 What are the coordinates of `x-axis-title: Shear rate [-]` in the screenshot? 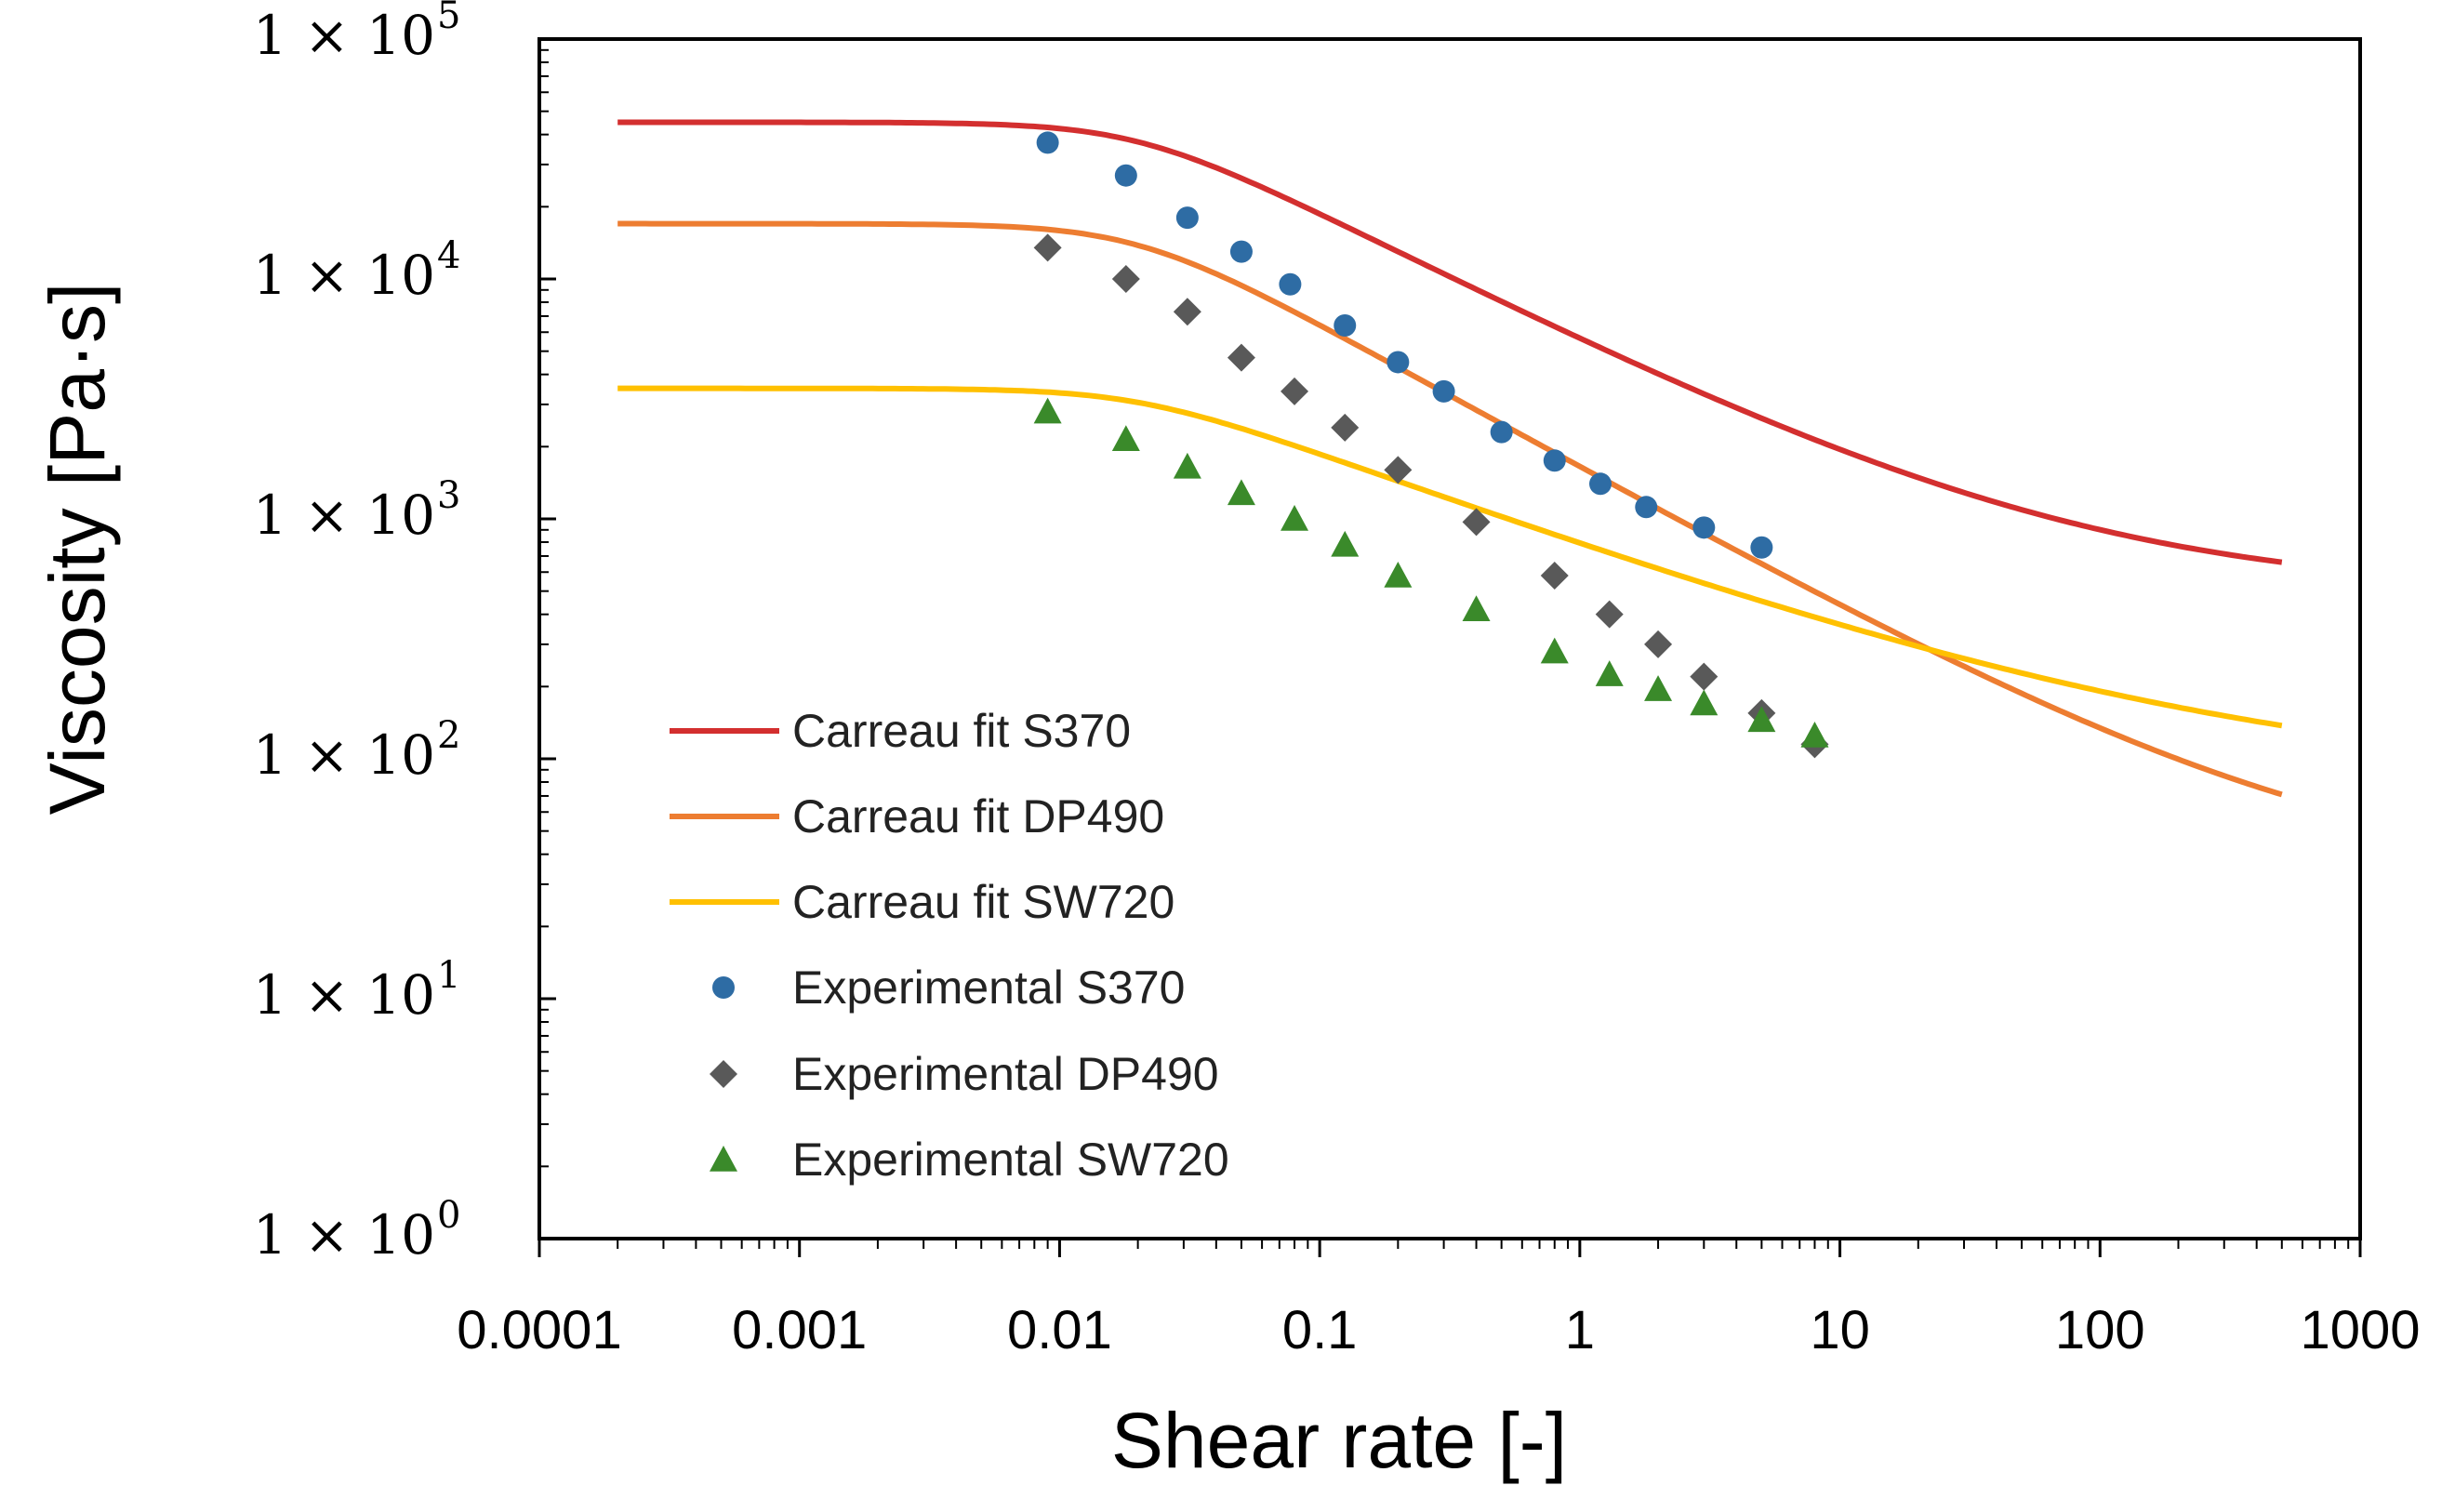 It's located at (1339, 1440).